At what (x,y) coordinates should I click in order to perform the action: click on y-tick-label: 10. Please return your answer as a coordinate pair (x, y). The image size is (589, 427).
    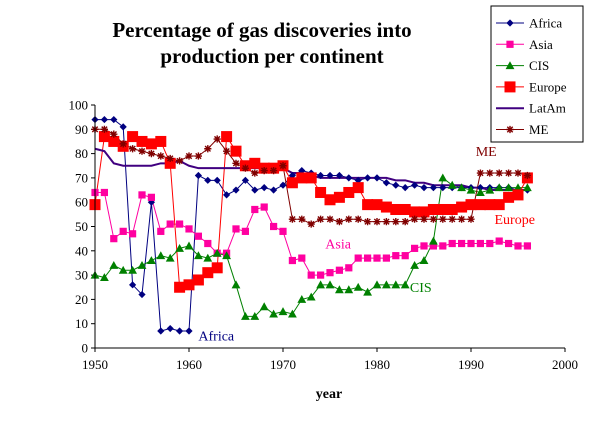
    Looking at the image, I should click on (81, 323).